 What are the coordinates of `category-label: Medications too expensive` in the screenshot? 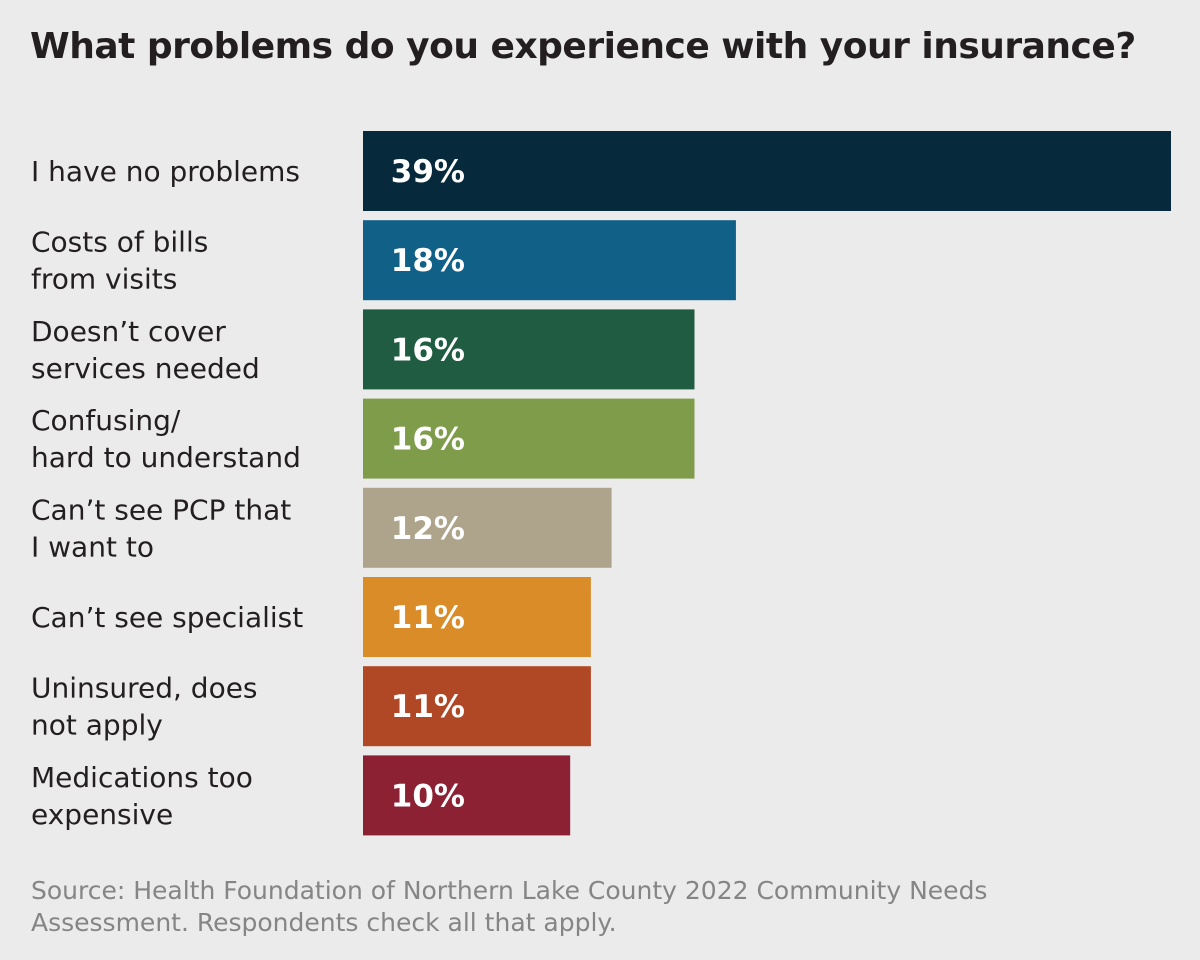 It's located at (142, 796).